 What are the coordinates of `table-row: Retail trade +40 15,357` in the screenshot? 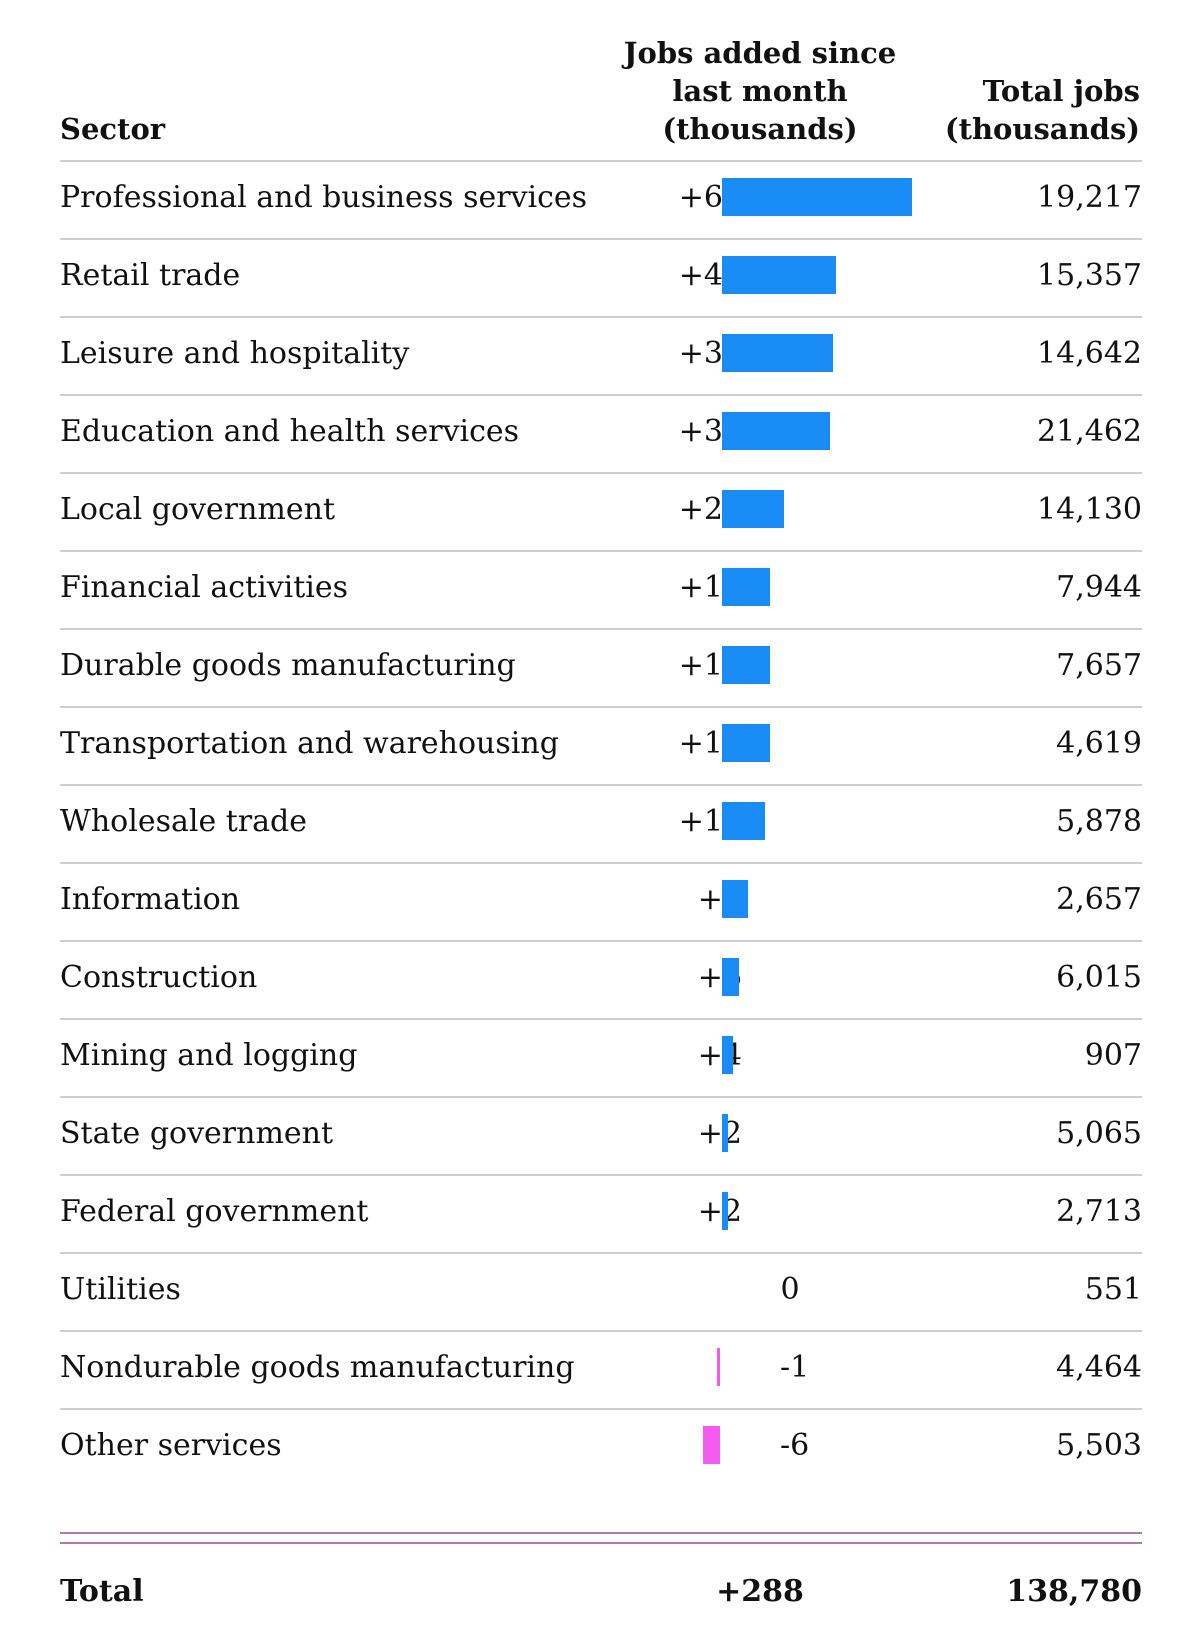 It's located at (601, 279).